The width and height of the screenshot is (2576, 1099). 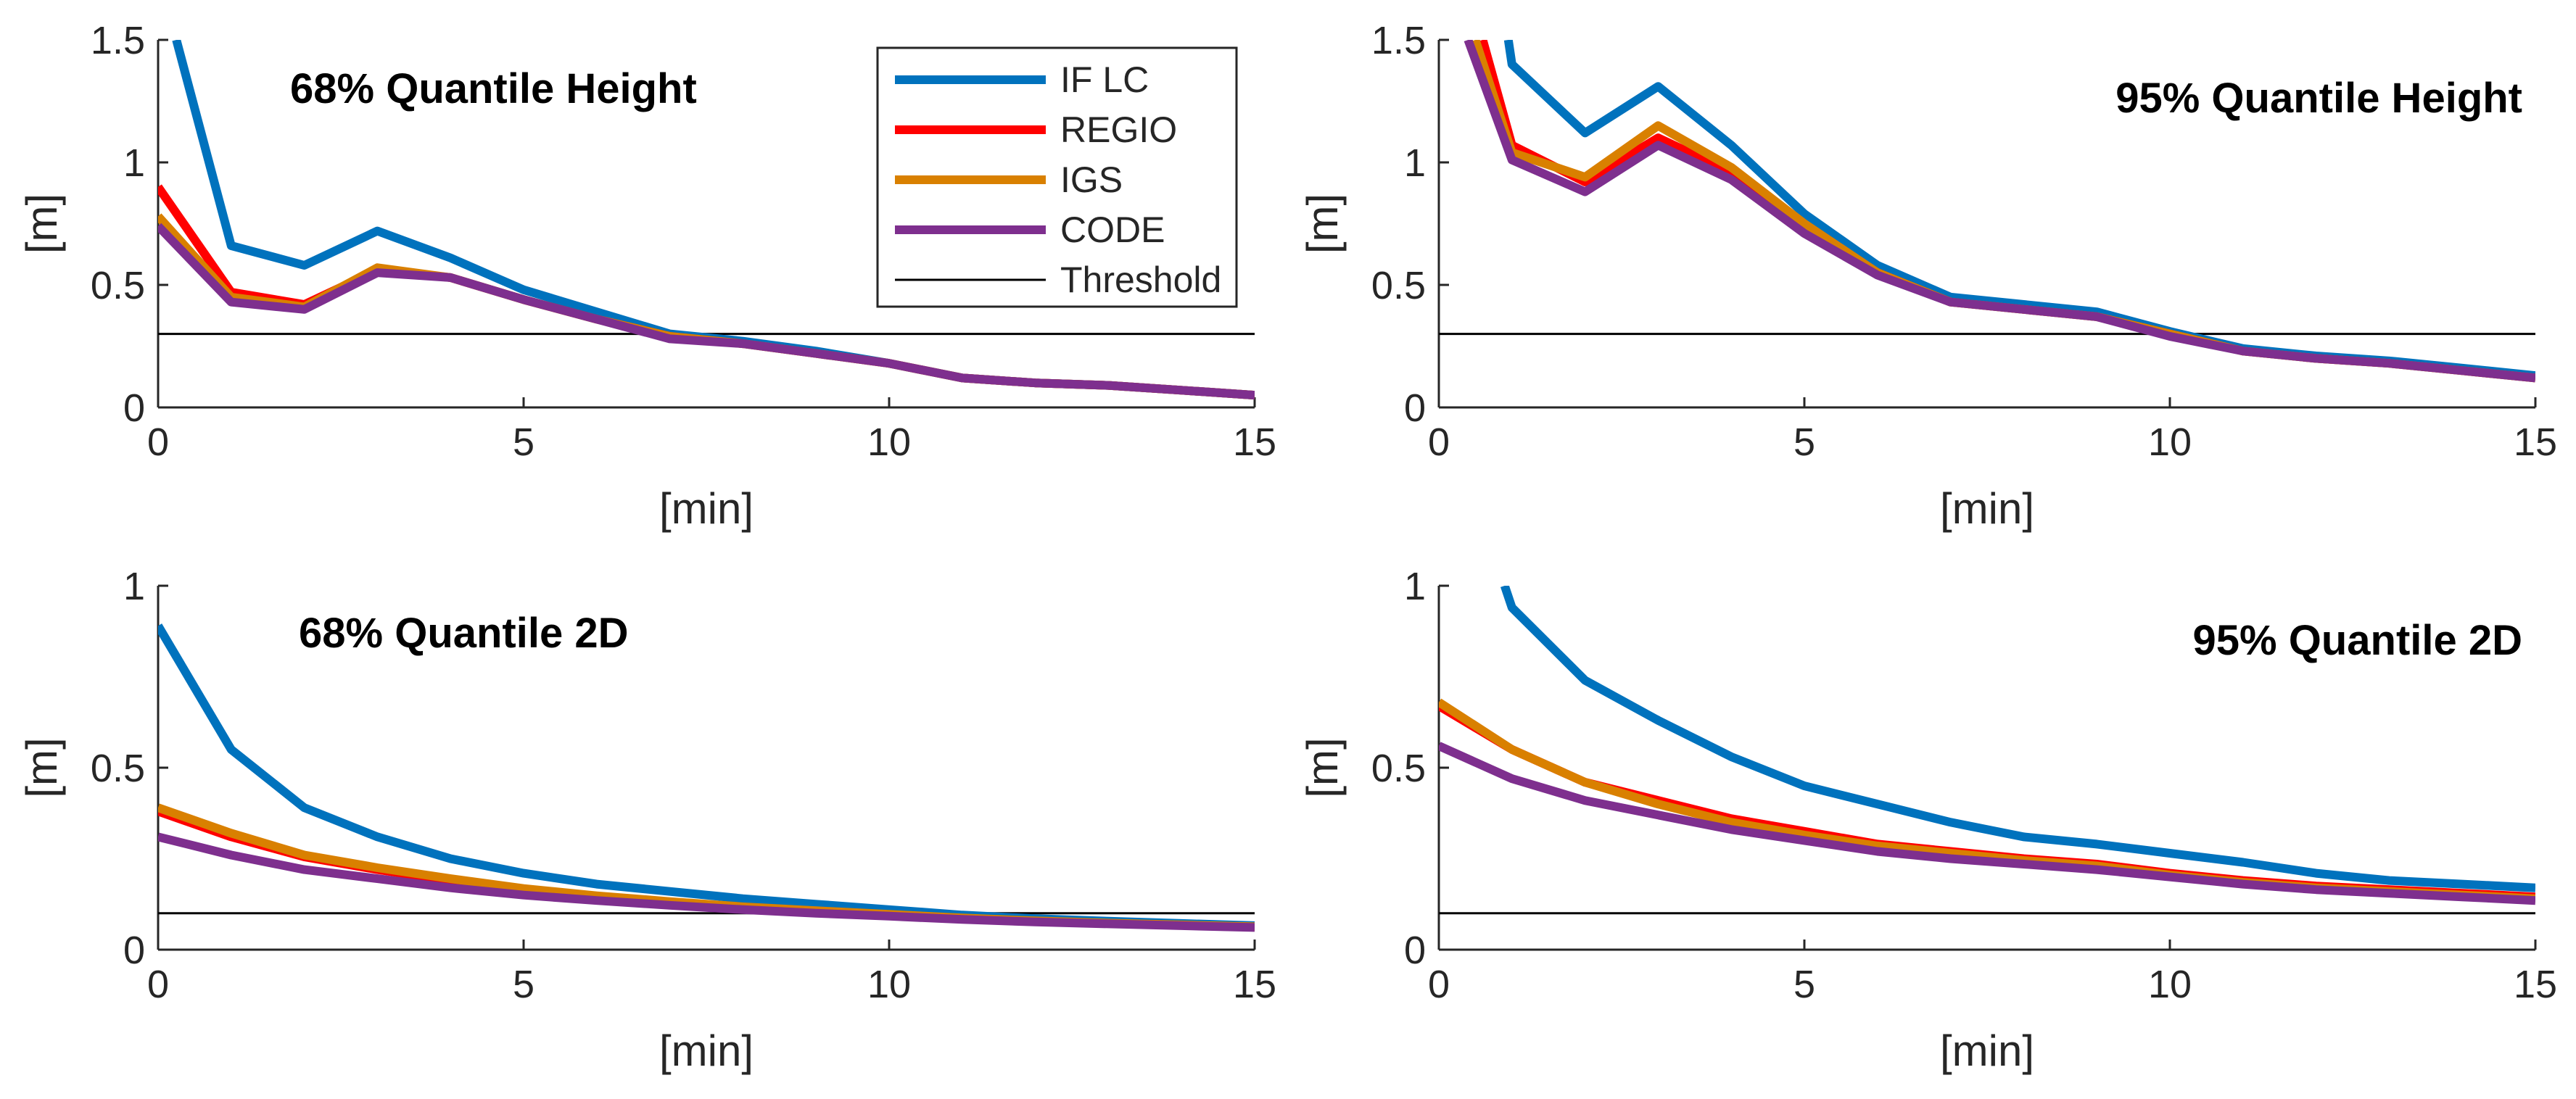 What do you see at coordinates (463, 633) in the screenshot?
I see `panel-title: 68% Quantile 2D` at bounding box center [463, 633].